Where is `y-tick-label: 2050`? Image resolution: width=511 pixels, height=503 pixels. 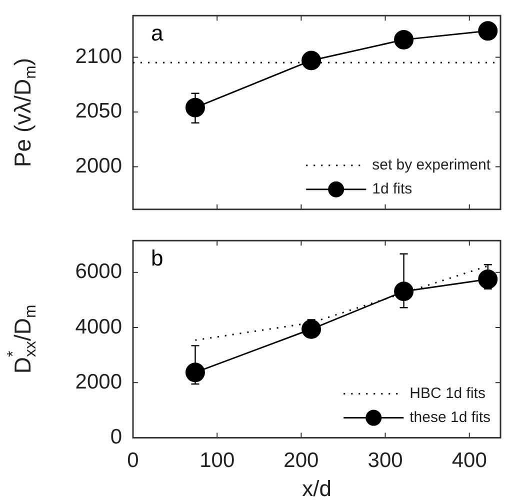 y-tick-label: 2050 is located at coordinates (98, 111).